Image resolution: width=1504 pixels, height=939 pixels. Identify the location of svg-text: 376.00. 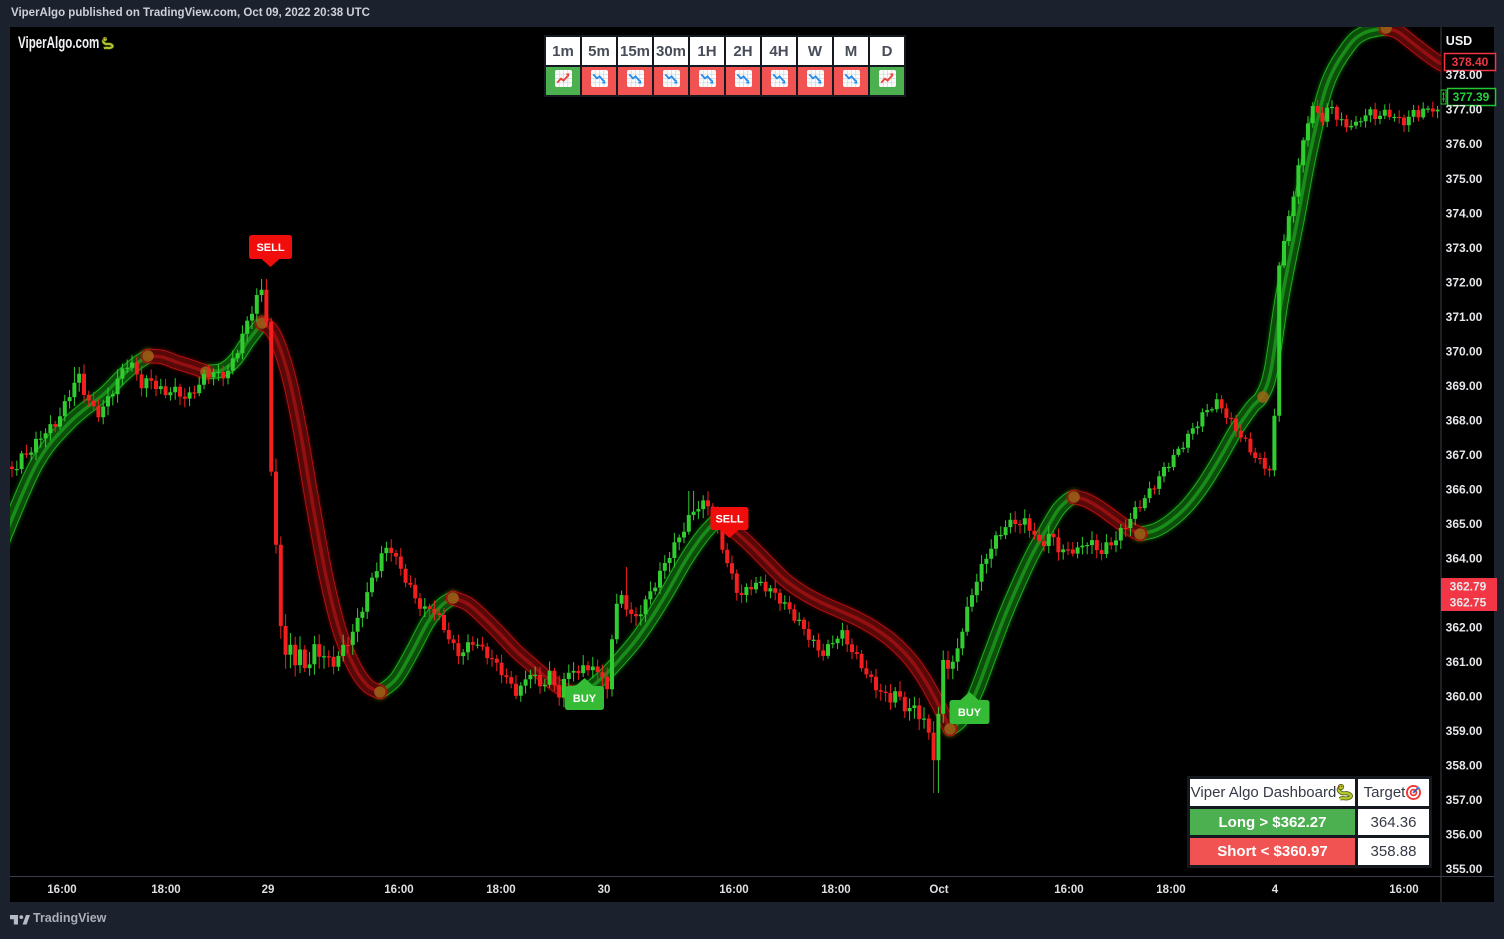
(1464, 144).